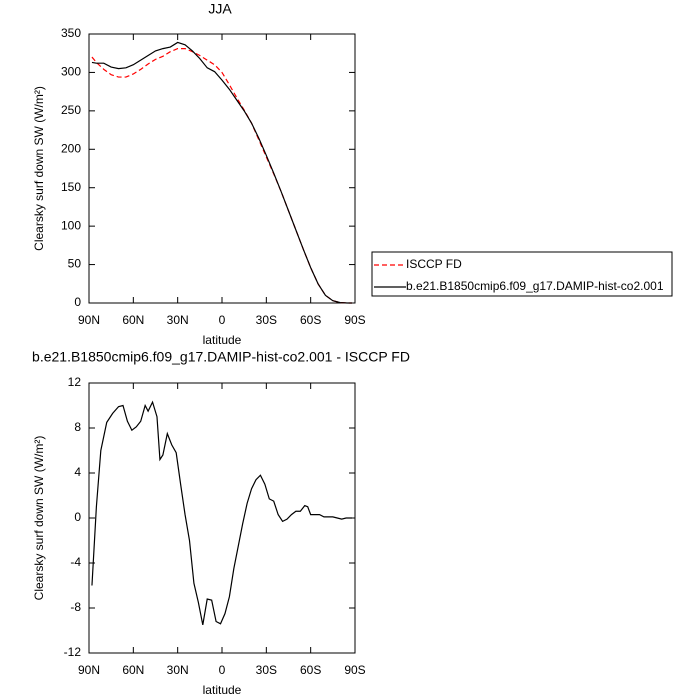  I want to click on y-tick-label: 250, so click(71, 110).